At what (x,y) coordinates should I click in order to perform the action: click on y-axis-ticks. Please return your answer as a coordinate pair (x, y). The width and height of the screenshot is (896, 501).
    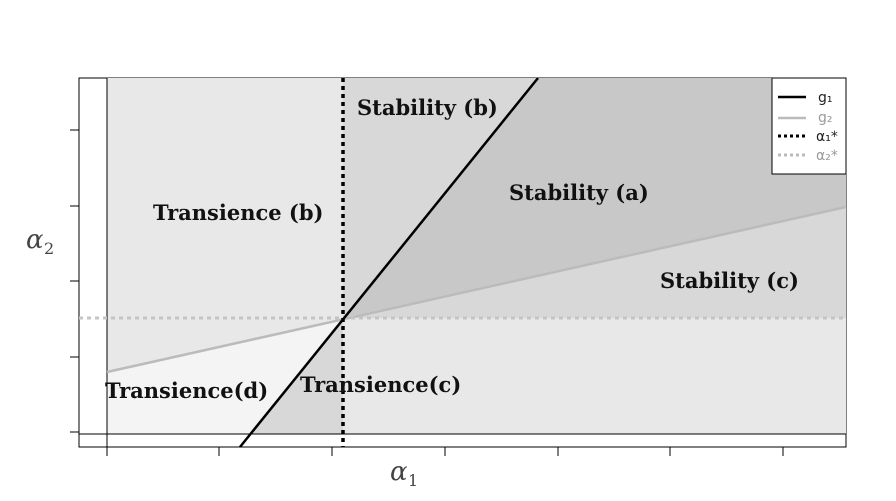
    Looking at the image, I should click on (74, 281).